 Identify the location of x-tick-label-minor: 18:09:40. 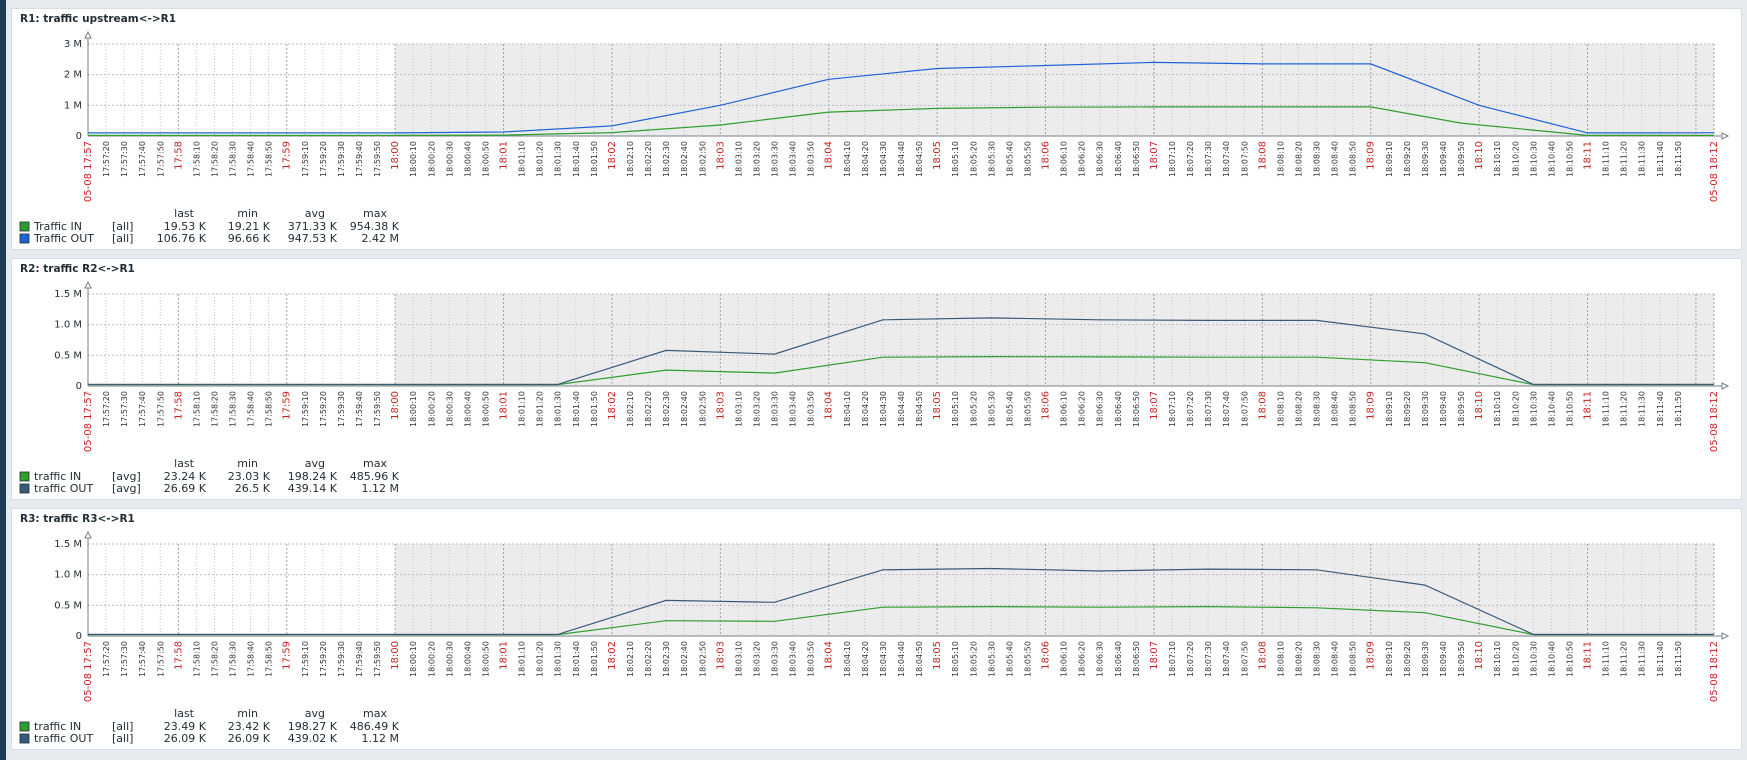
(1443, 409).